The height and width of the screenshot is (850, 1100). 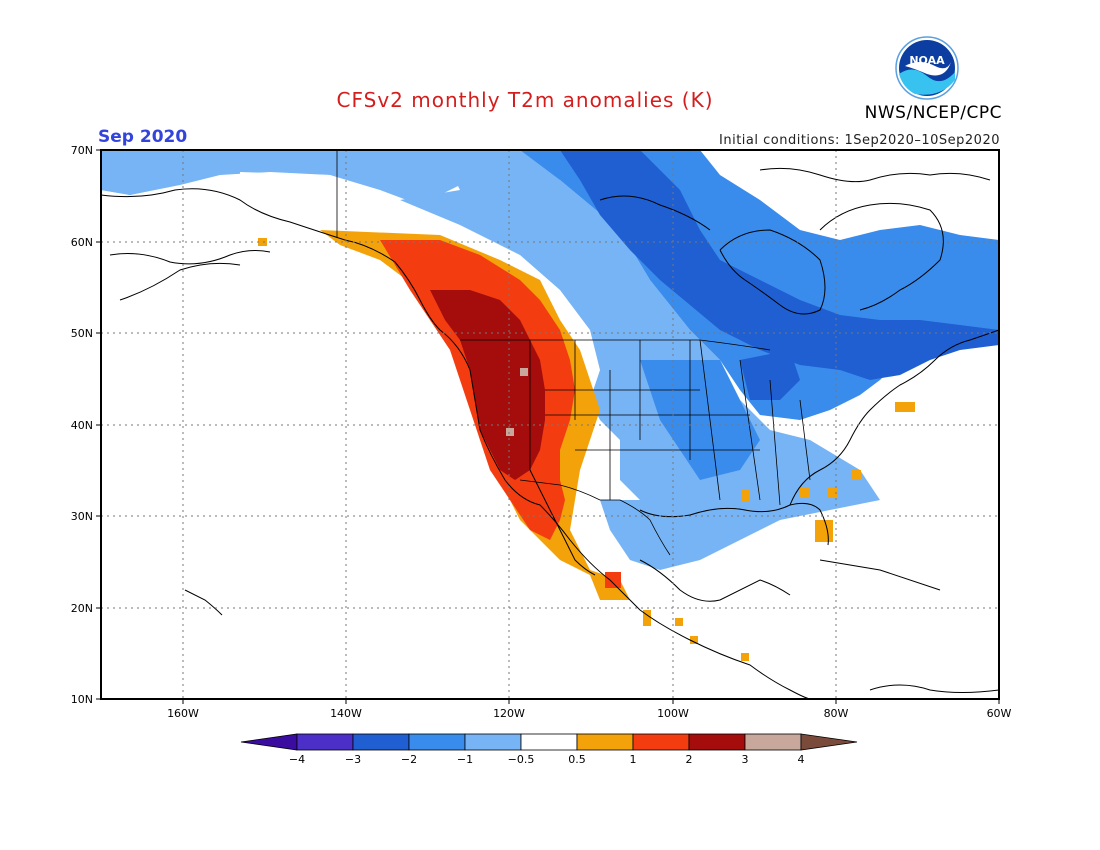 I want to click on colorbar: −4 −3 −2 −1 −0.5 0.5 1 2 3 4, so click(x=549, y=749).